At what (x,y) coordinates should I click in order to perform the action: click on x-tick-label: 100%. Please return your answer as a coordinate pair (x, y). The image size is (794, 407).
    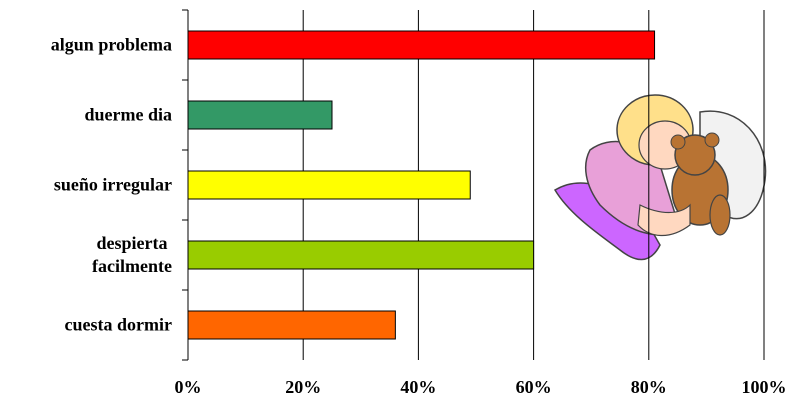
    Looking at the image, I should click on (764, 387).